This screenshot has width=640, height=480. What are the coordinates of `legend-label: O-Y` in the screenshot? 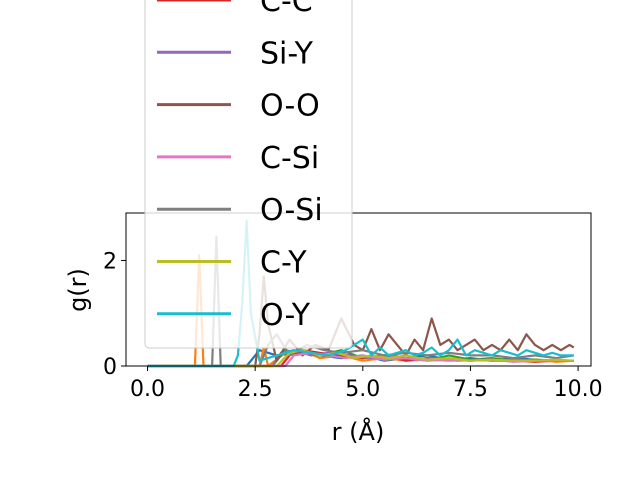 It's located at (285, 315).